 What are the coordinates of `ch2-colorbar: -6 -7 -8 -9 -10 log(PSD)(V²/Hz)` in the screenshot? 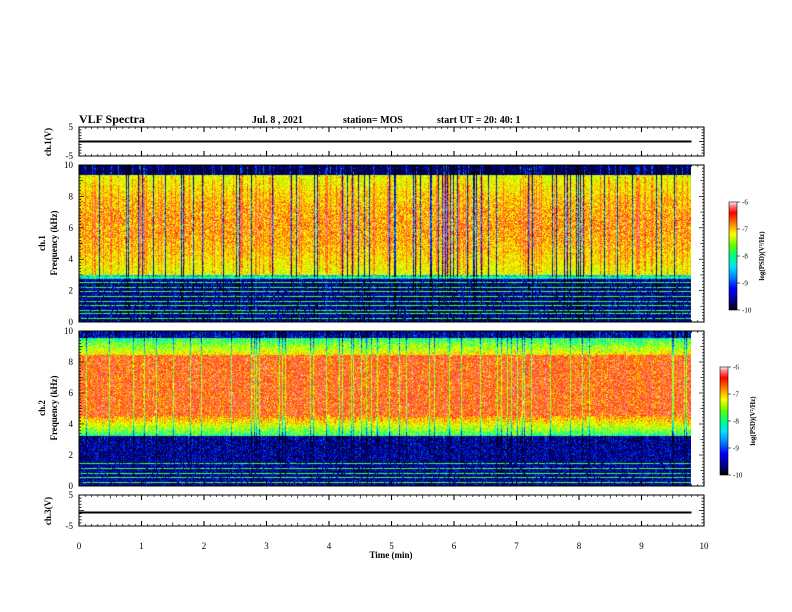 It's located at (738, 422).